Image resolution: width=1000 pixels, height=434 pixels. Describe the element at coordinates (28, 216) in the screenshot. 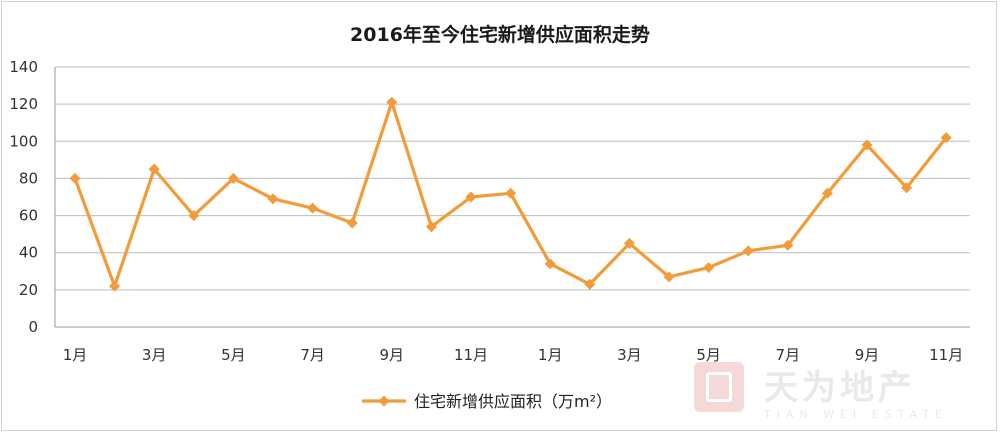

I see `y-tick-label: 60` at that location.